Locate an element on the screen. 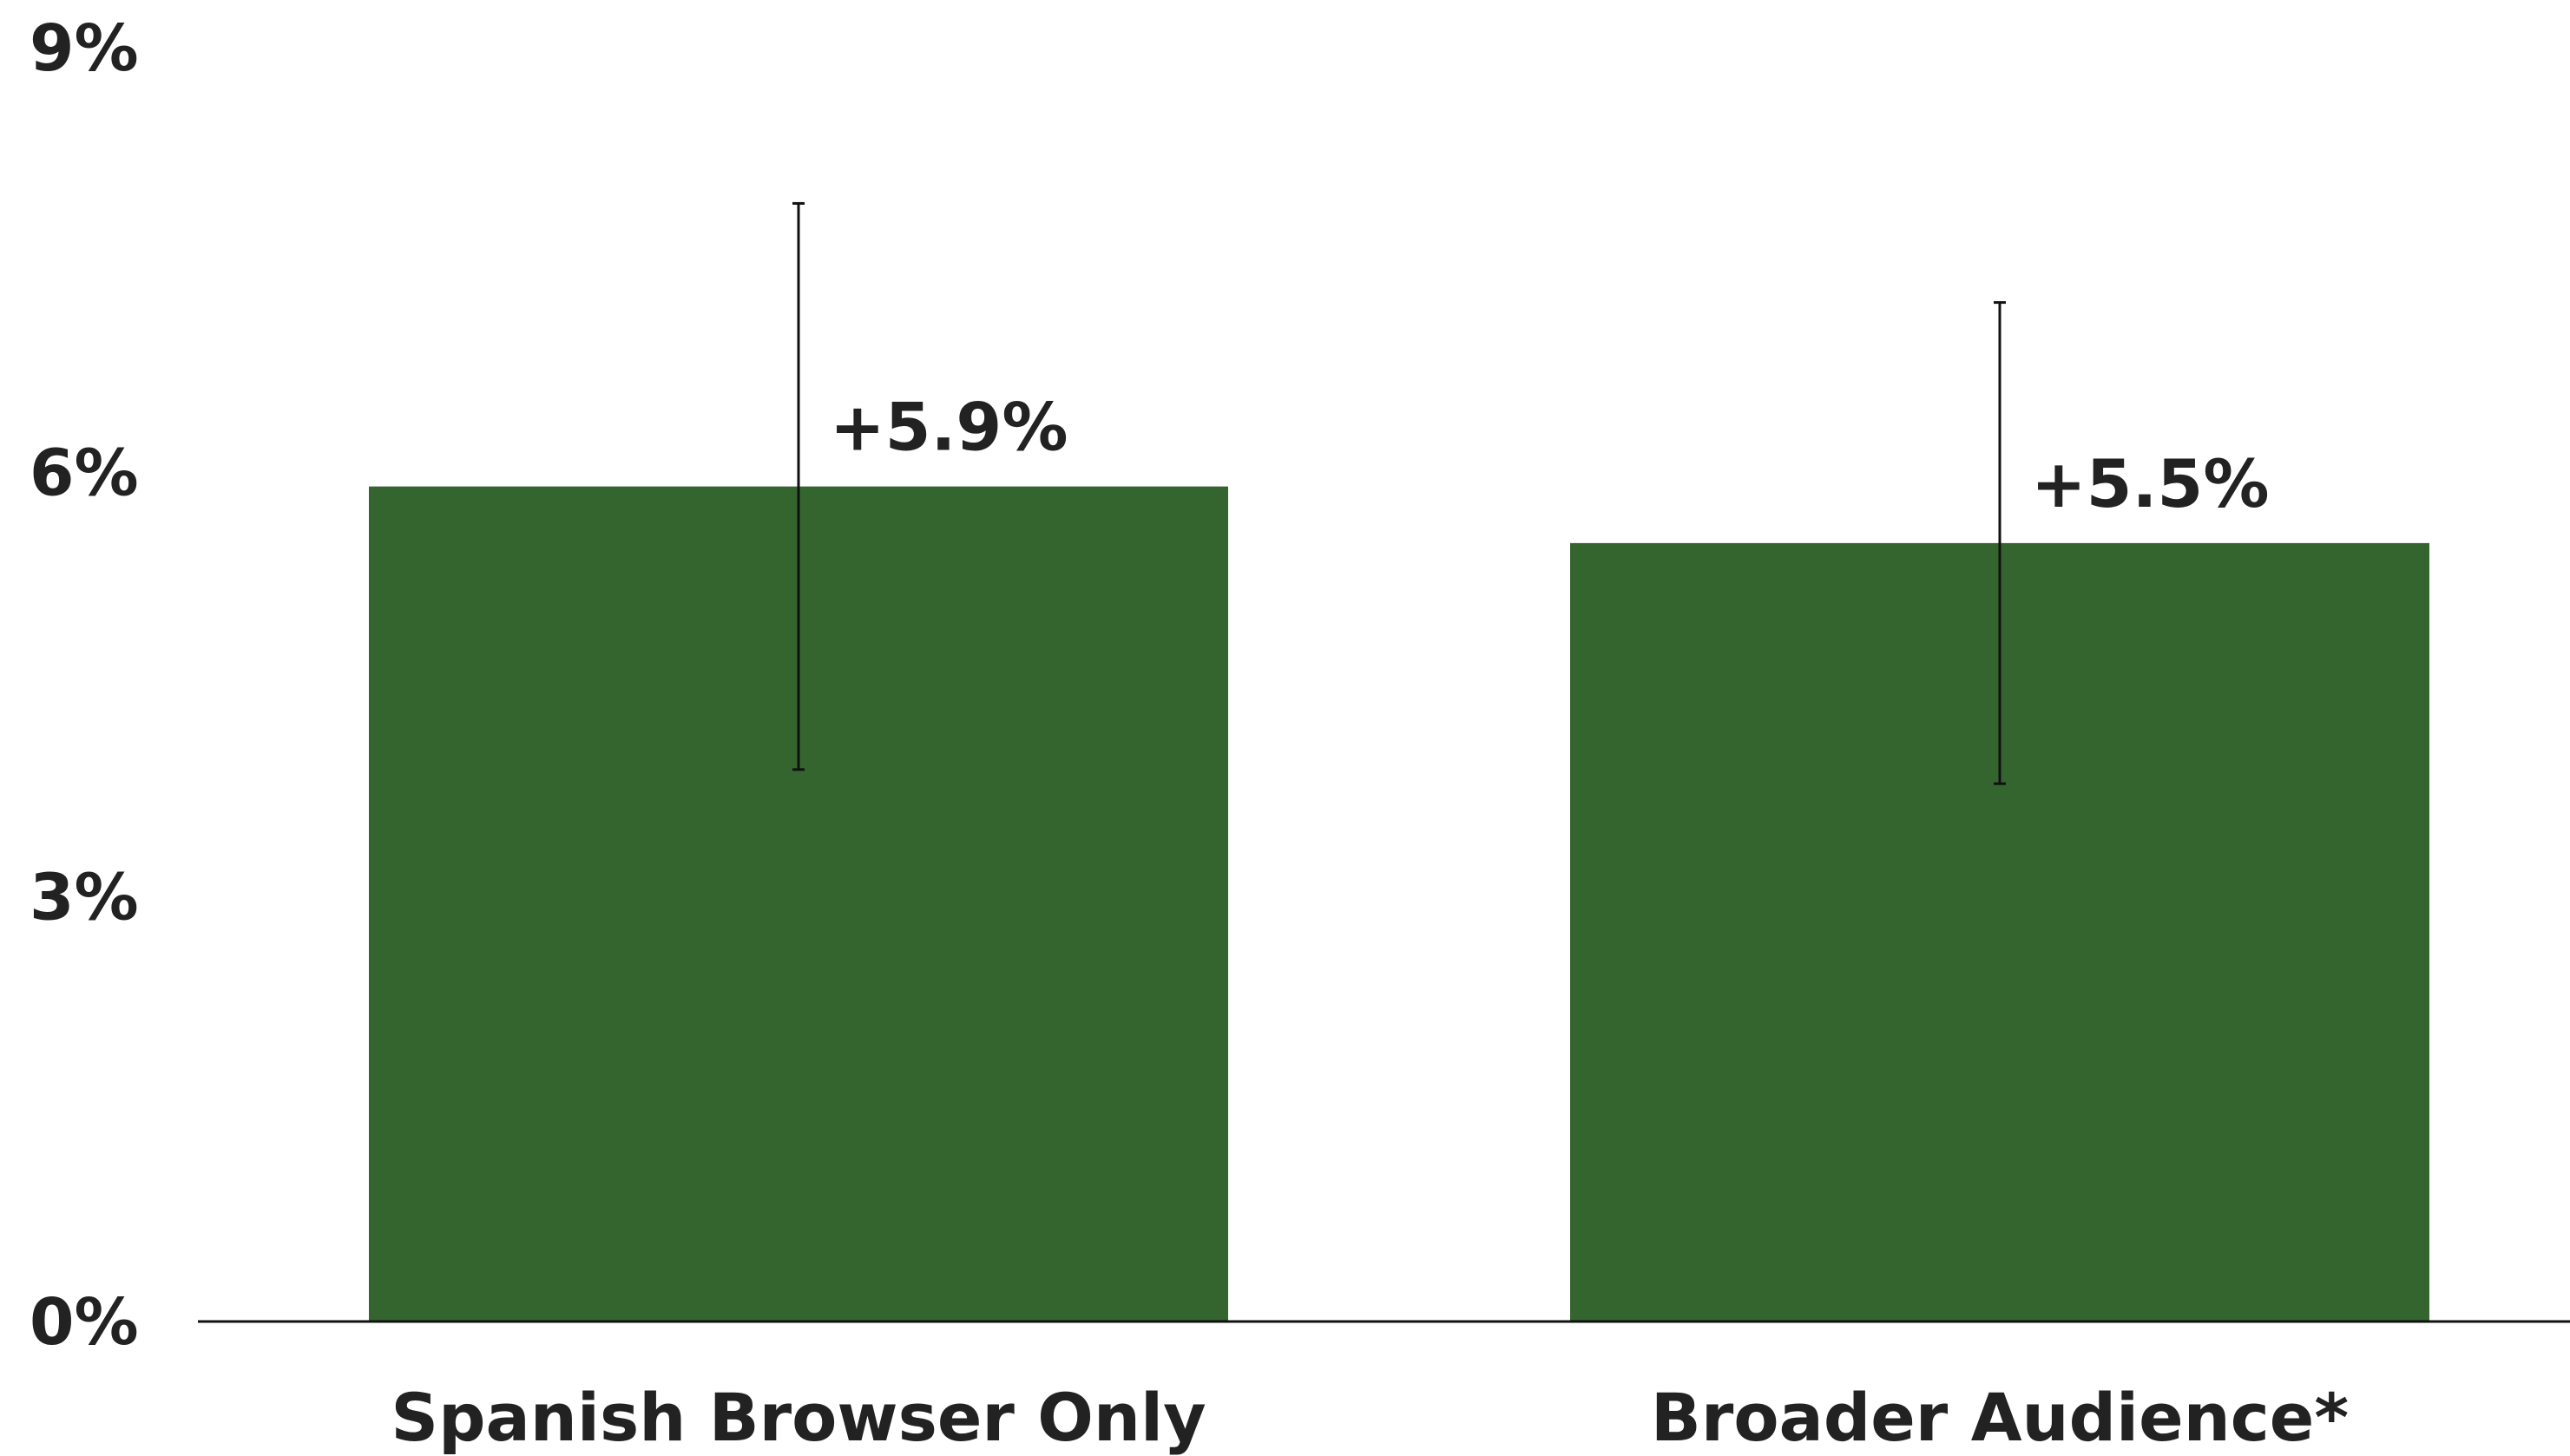  data-labels: +5.9% +5.5% is located at coordinates (1549, 455).